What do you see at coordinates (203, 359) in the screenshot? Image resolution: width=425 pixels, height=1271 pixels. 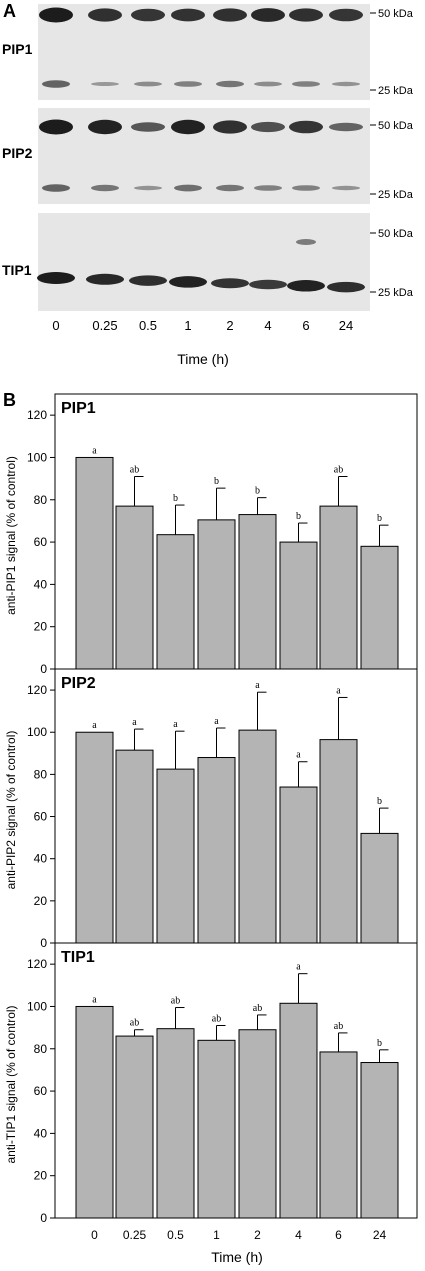 I see `panel-a-xlabel: Time (h)` at bounding box center [203, 359].